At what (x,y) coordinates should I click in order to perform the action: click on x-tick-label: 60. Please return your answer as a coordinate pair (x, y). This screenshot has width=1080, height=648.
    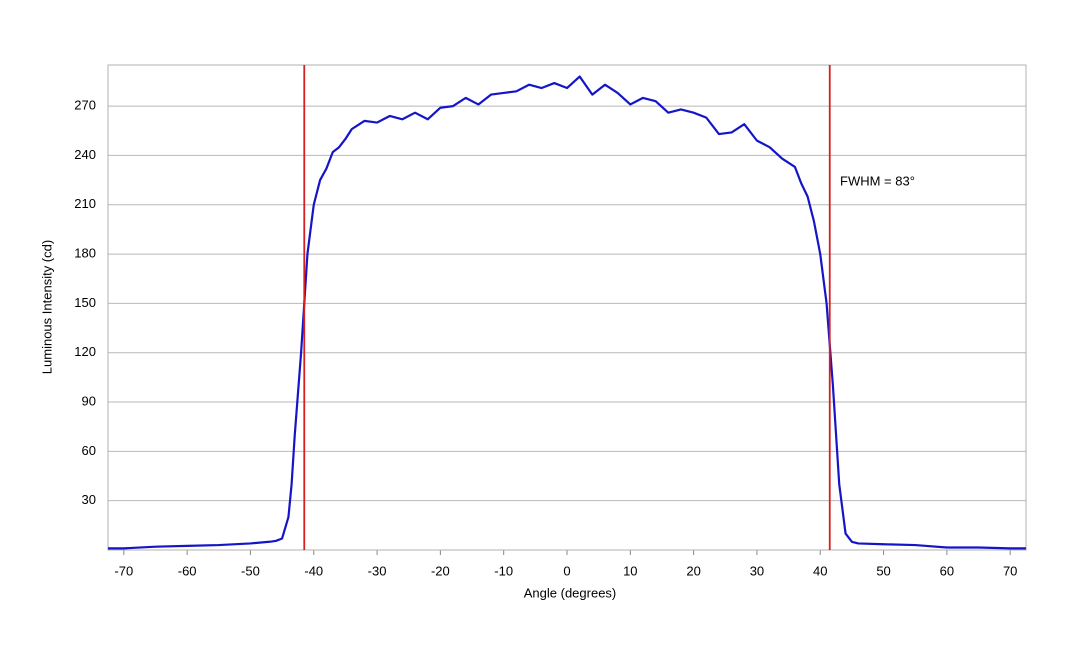
    Looking at the image, I should click on (947, 570).